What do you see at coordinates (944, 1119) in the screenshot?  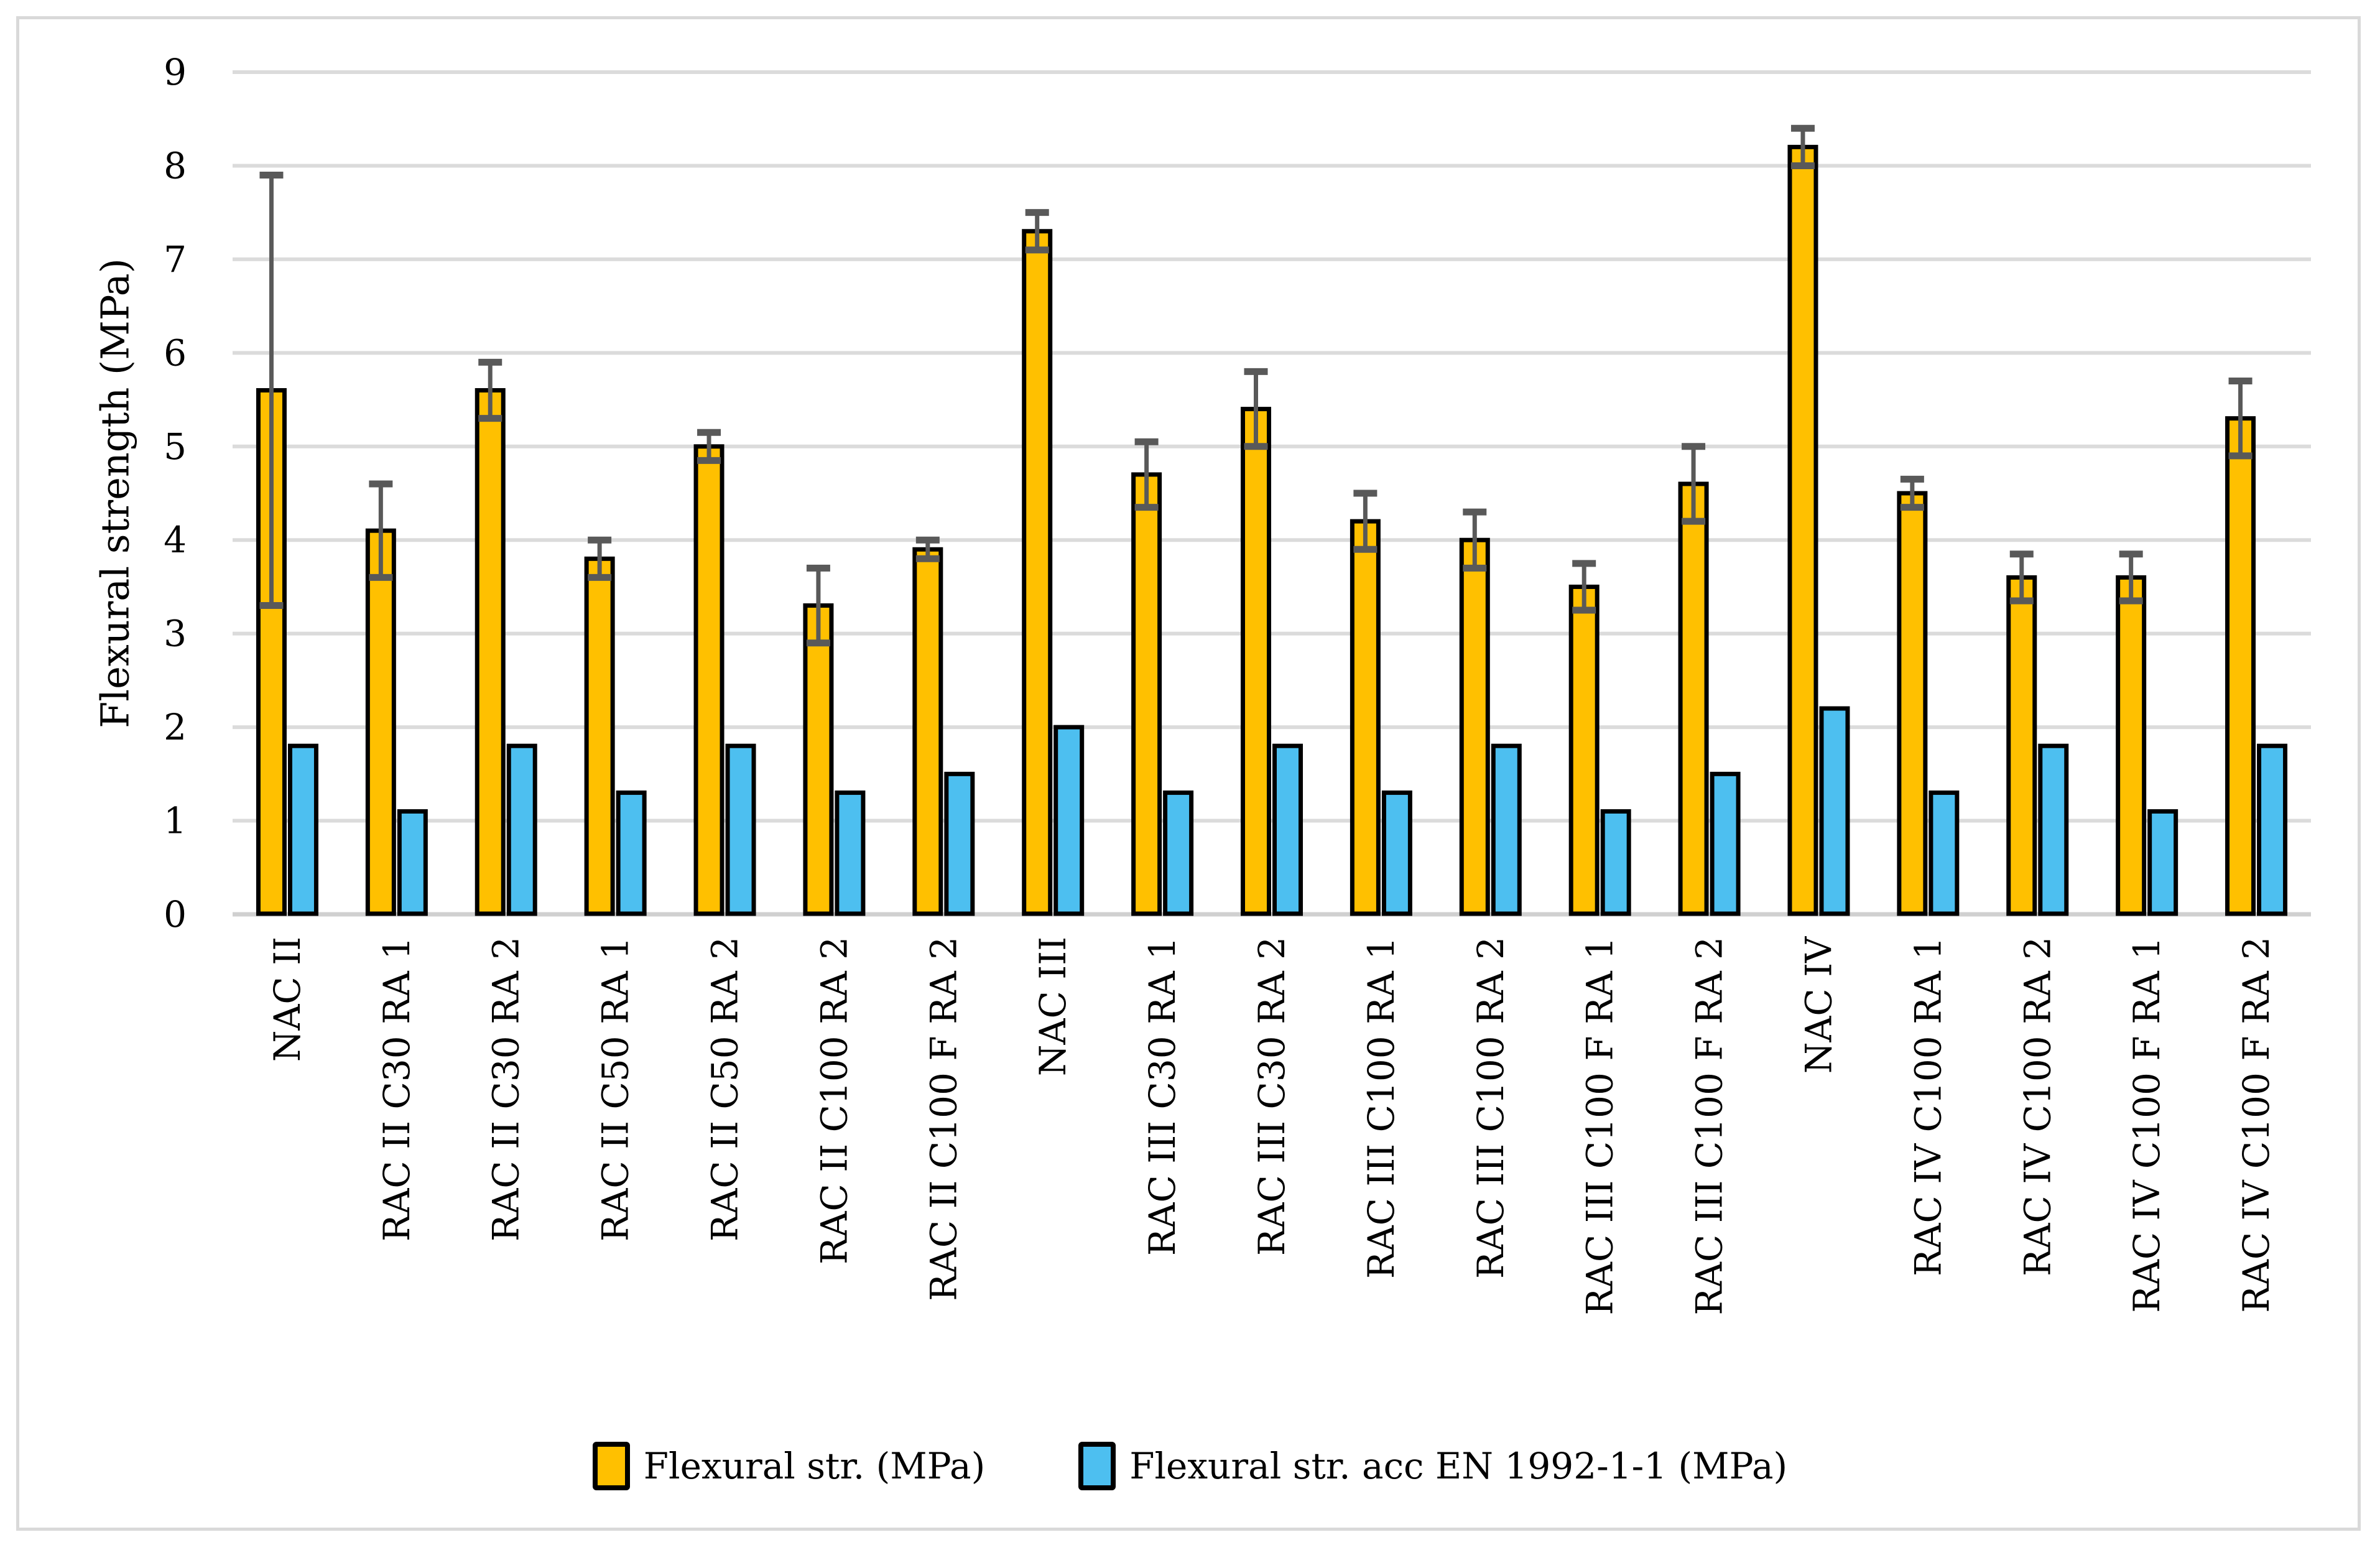 I see `x-tick-label: RAC II C100 F RA 2` at bounding box center [944, 1119].